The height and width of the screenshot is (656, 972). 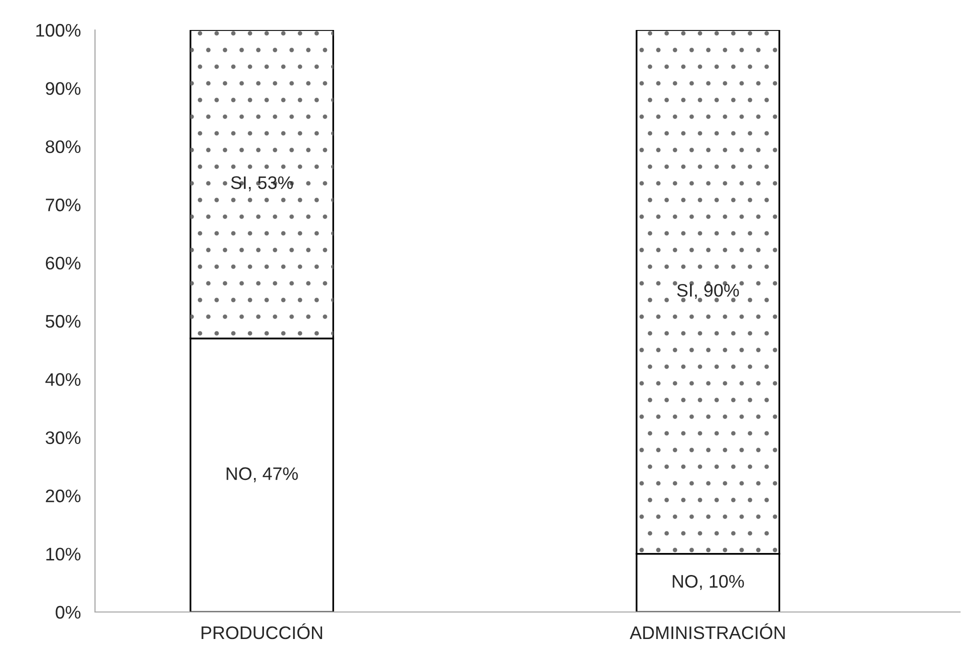 I want to click on data-label: SI, 53%, so click(x=262, y=184).